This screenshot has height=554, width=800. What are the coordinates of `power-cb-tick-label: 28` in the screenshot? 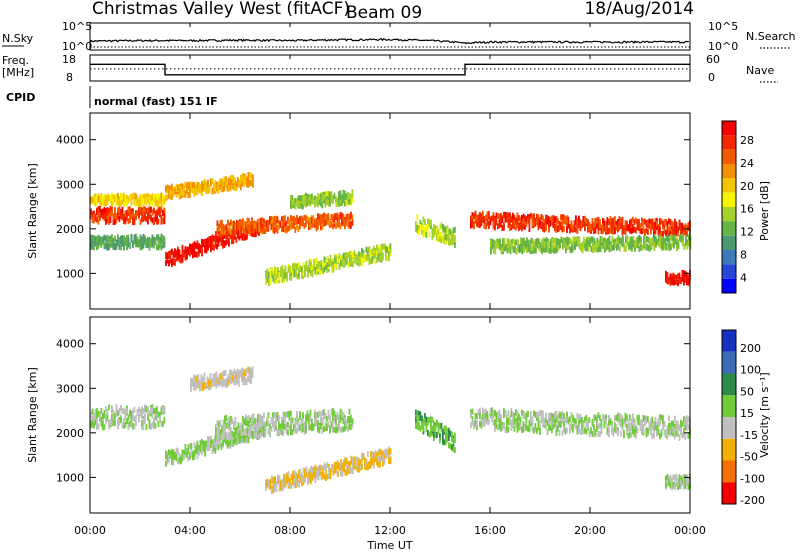 It's located at (747, 140).